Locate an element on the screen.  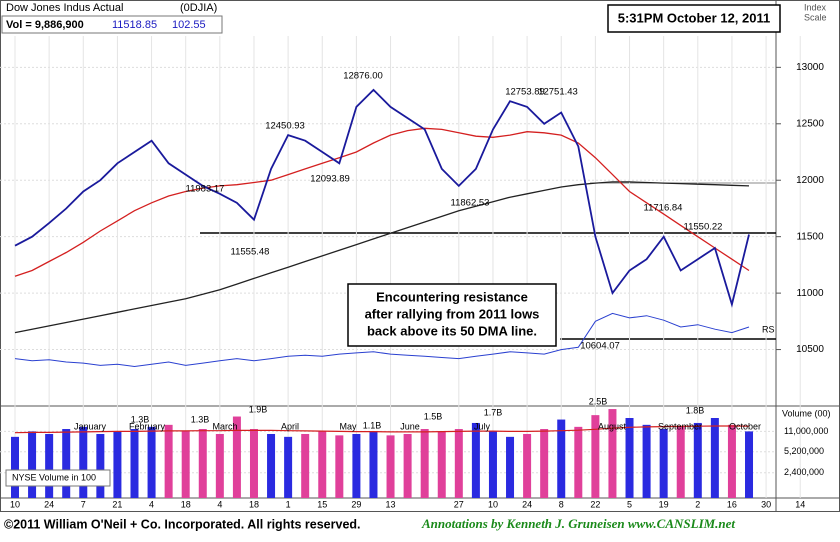
annotation-box is located at coordinates (452, 315).